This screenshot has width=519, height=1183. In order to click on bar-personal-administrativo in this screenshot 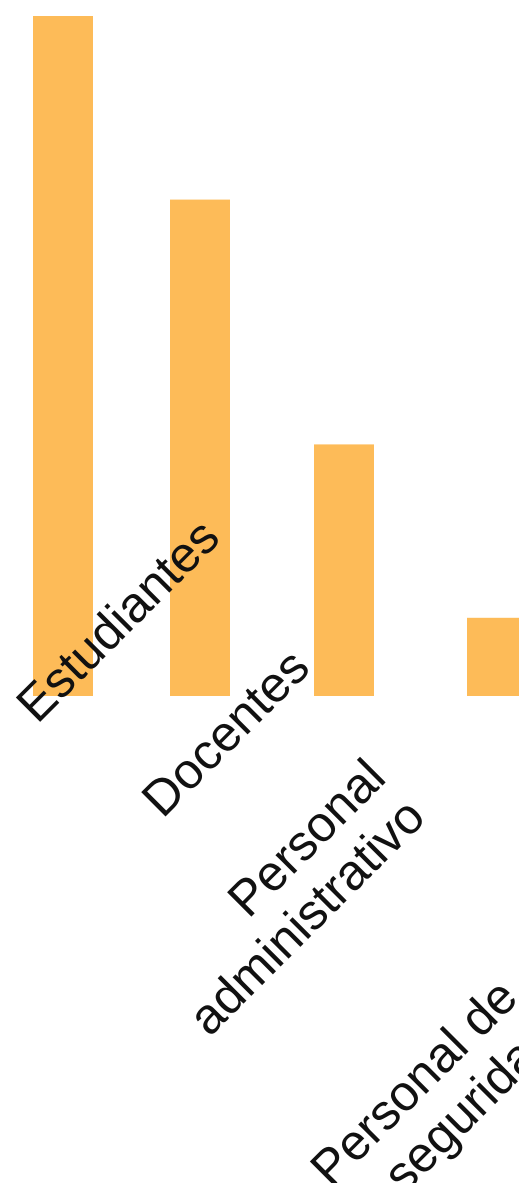, I will do `click(344, 570)`.